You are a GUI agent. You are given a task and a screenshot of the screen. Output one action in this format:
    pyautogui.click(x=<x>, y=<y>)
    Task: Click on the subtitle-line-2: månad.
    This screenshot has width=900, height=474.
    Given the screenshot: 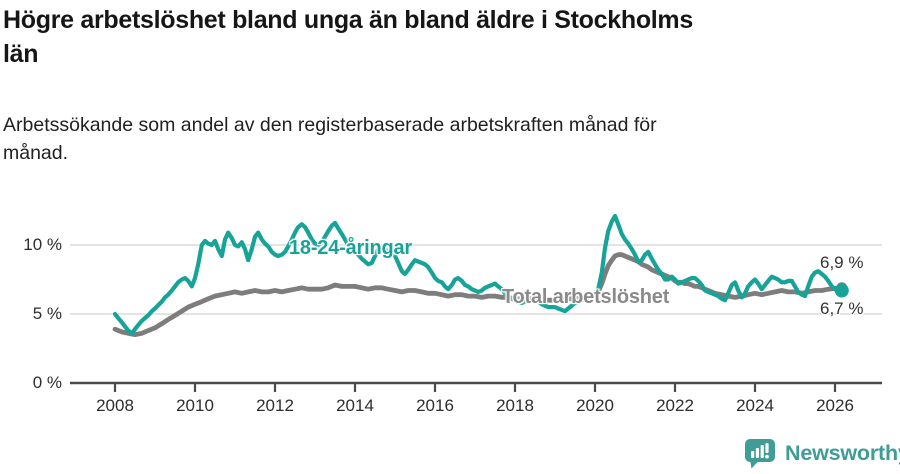 What is the action you would take?
    pyautogui.click(x=36, y=153)
    